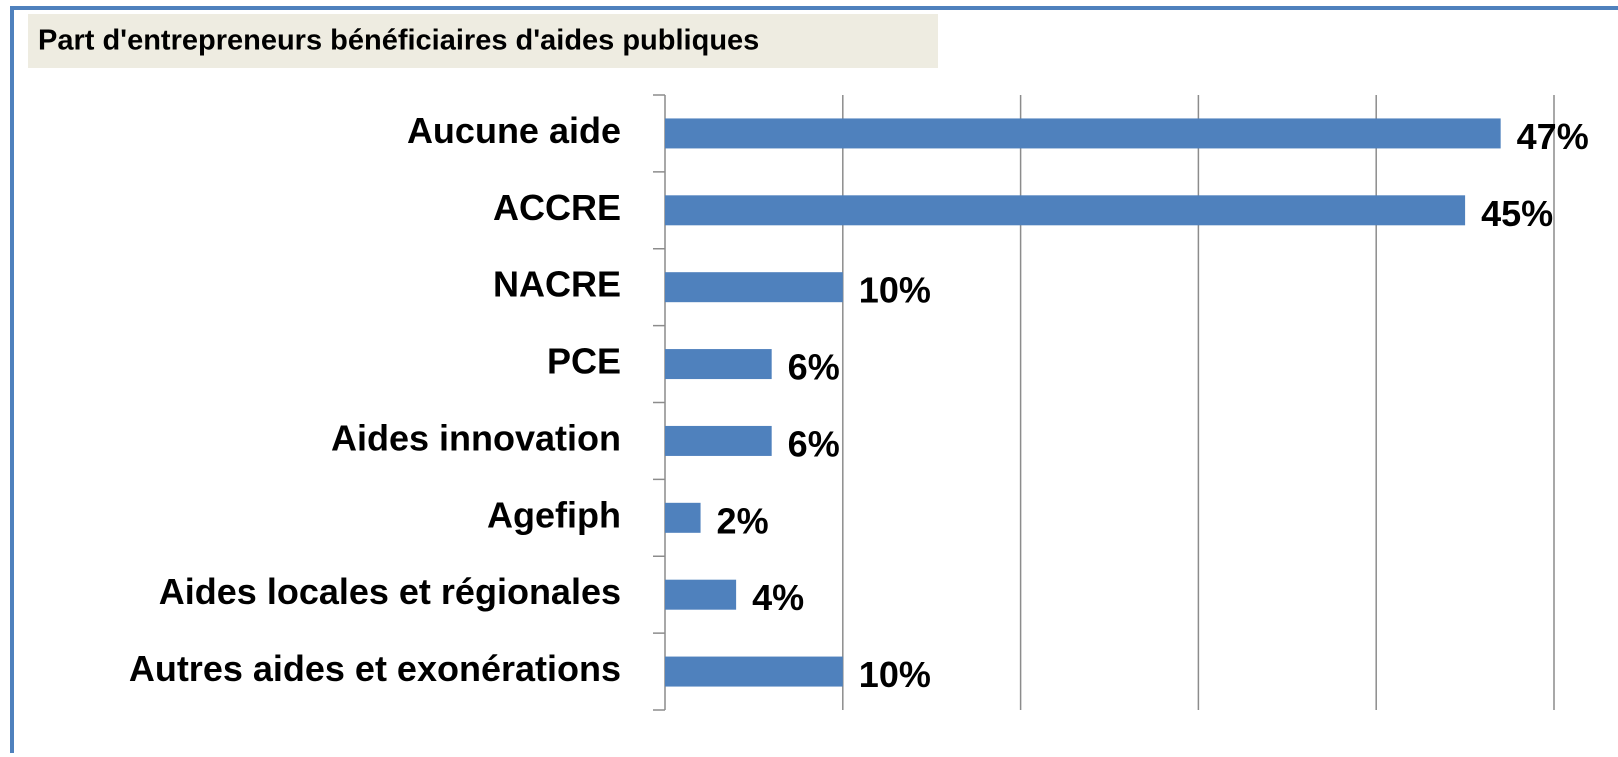  I want to click on y-tick-label: Aucune aide, so click(514, 130).